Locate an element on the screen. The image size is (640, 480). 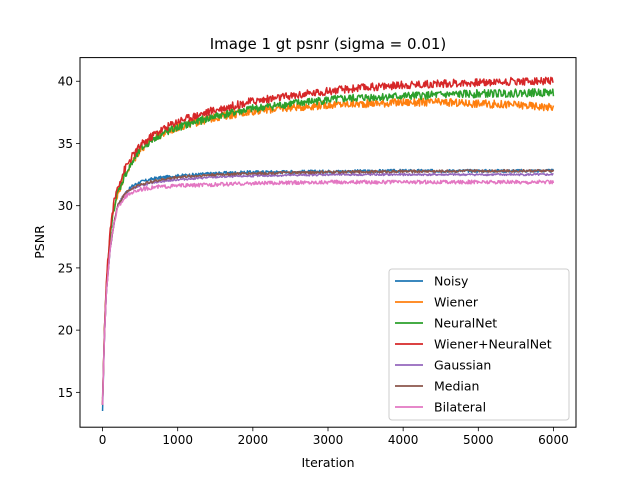
y-tick-label: 35 is located at coordinates (65, 144).